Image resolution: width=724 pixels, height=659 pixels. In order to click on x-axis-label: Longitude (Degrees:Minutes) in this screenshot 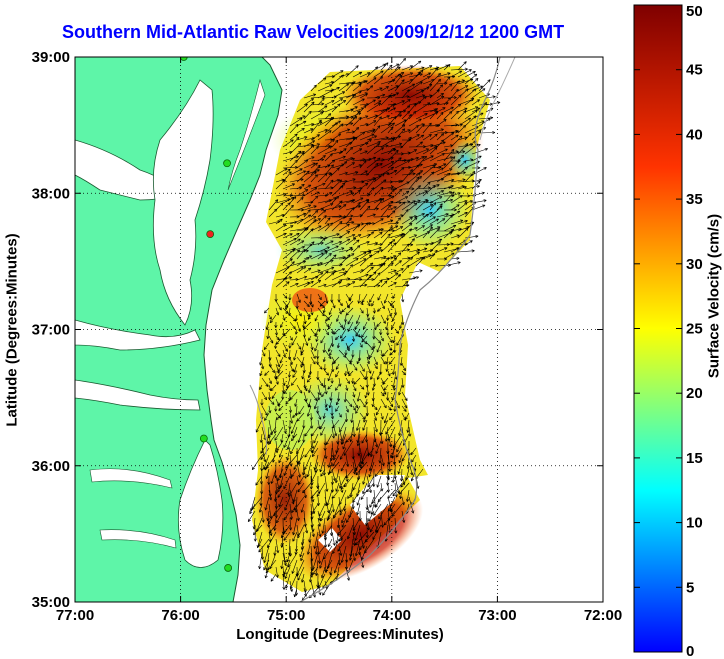, I will do `click(340, 634)`.